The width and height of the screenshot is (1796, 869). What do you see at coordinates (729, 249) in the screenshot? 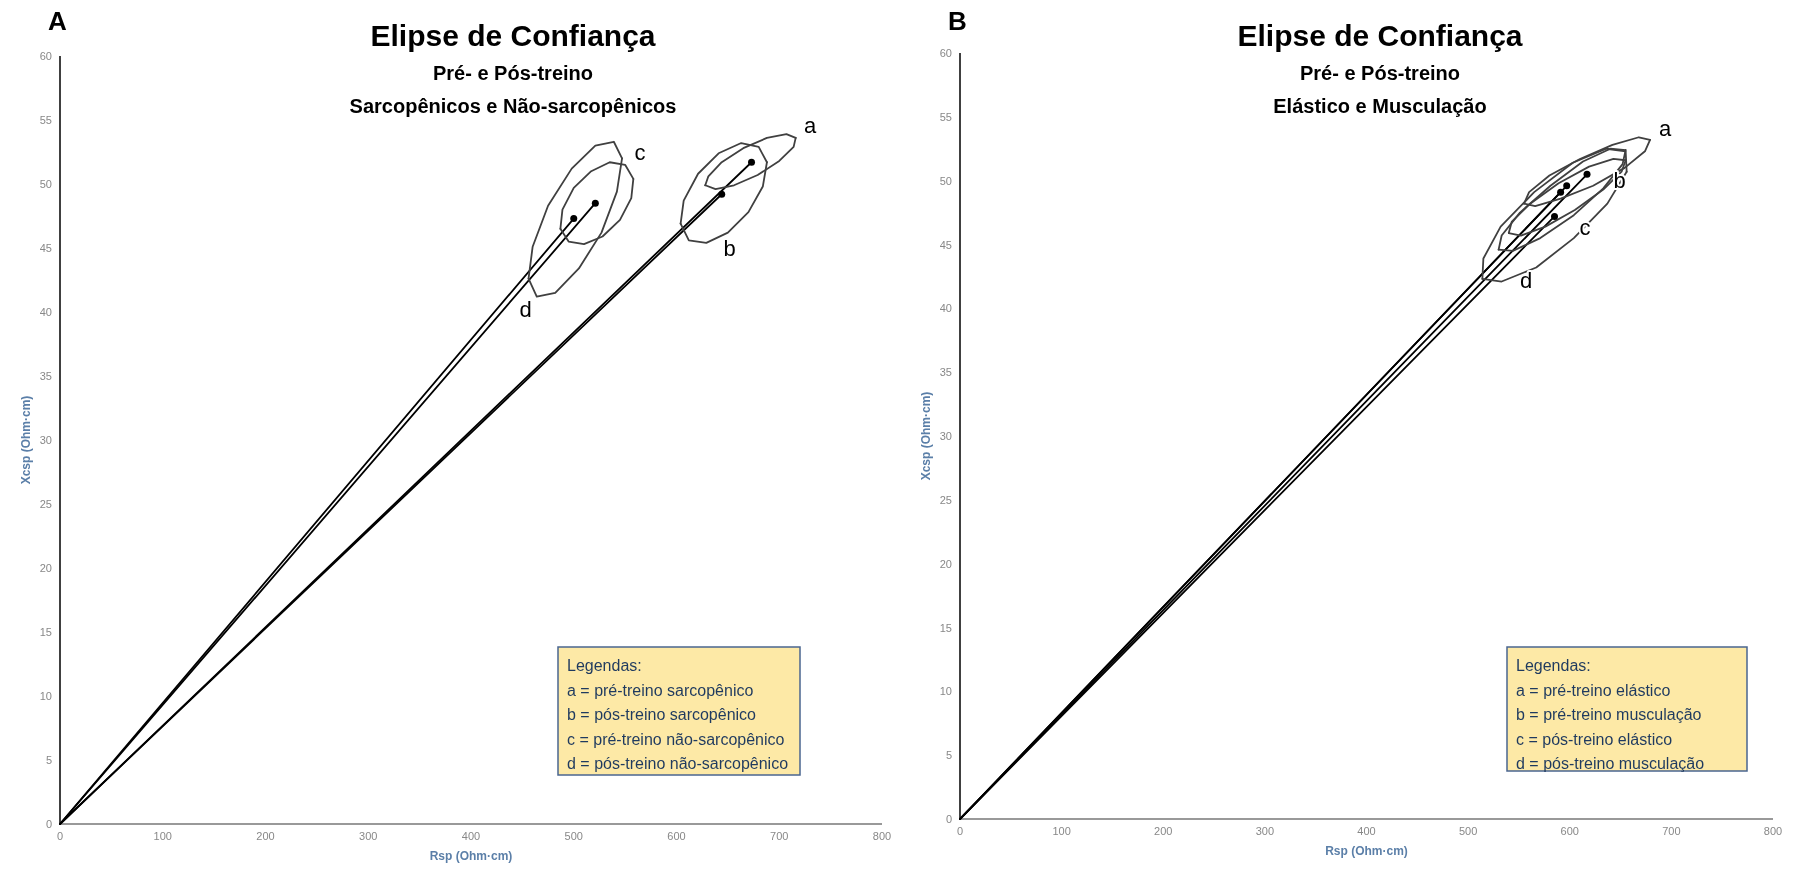
I see `annotation: b` at bounding box center [729, 249].